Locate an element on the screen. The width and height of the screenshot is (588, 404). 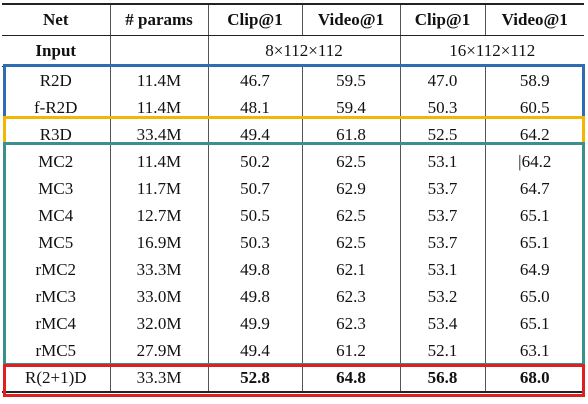
cell-clip-8: 49.9 is located at coordinates (255, 323).